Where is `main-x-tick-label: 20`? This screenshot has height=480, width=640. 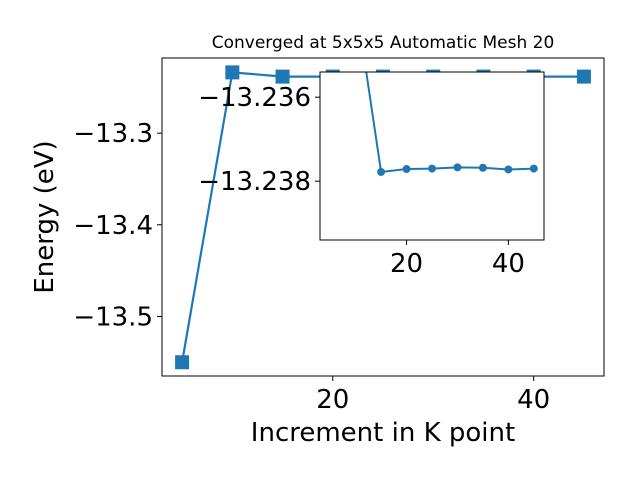
main-x-tick-label: 20 is located at coordinates (332, 400).